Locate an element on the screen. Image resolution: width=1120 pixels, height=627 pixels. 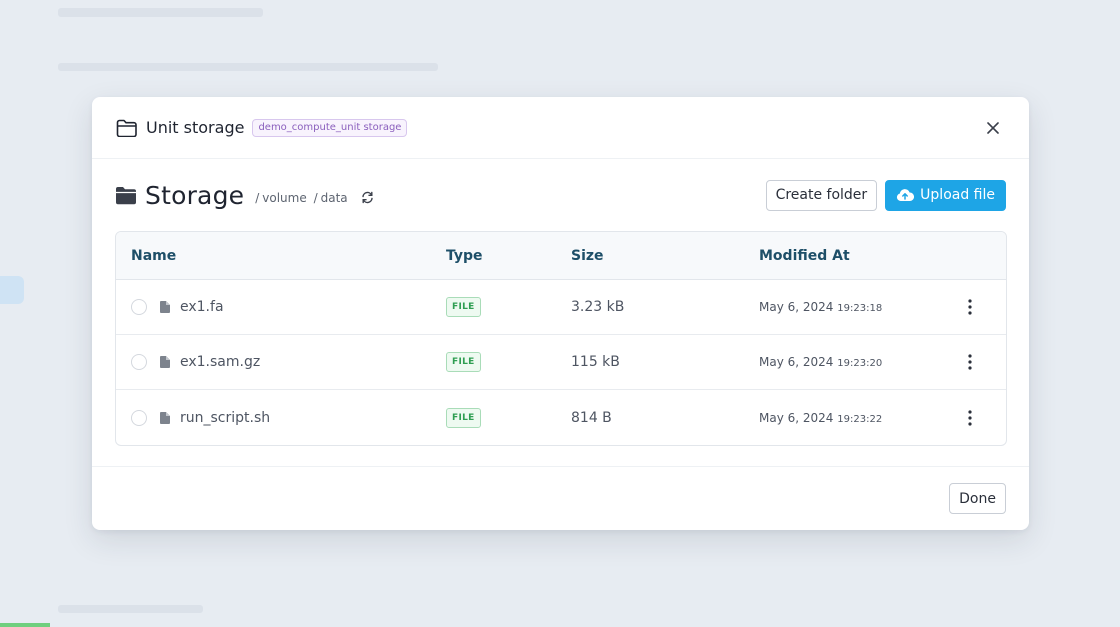
file-name: ex1.fa is located at coordinates (202, 307).